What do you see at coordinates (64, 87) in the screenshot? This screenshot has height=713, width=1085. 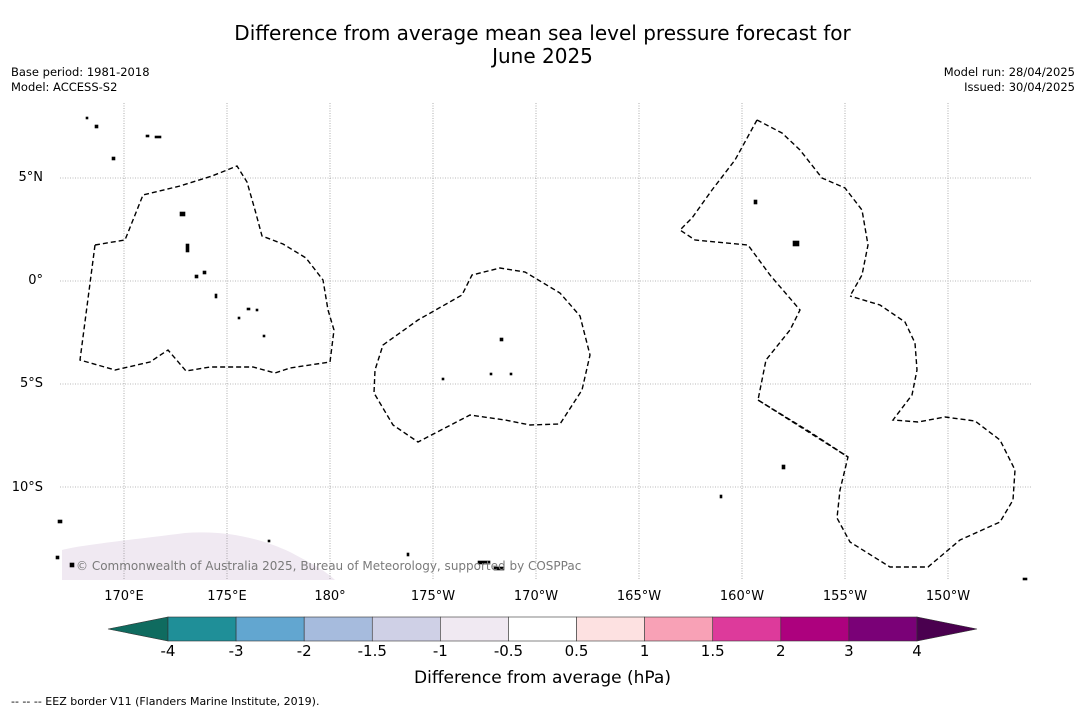 I see `model-text: Model: ACCESS-S2` at bounding box center [64, 87].